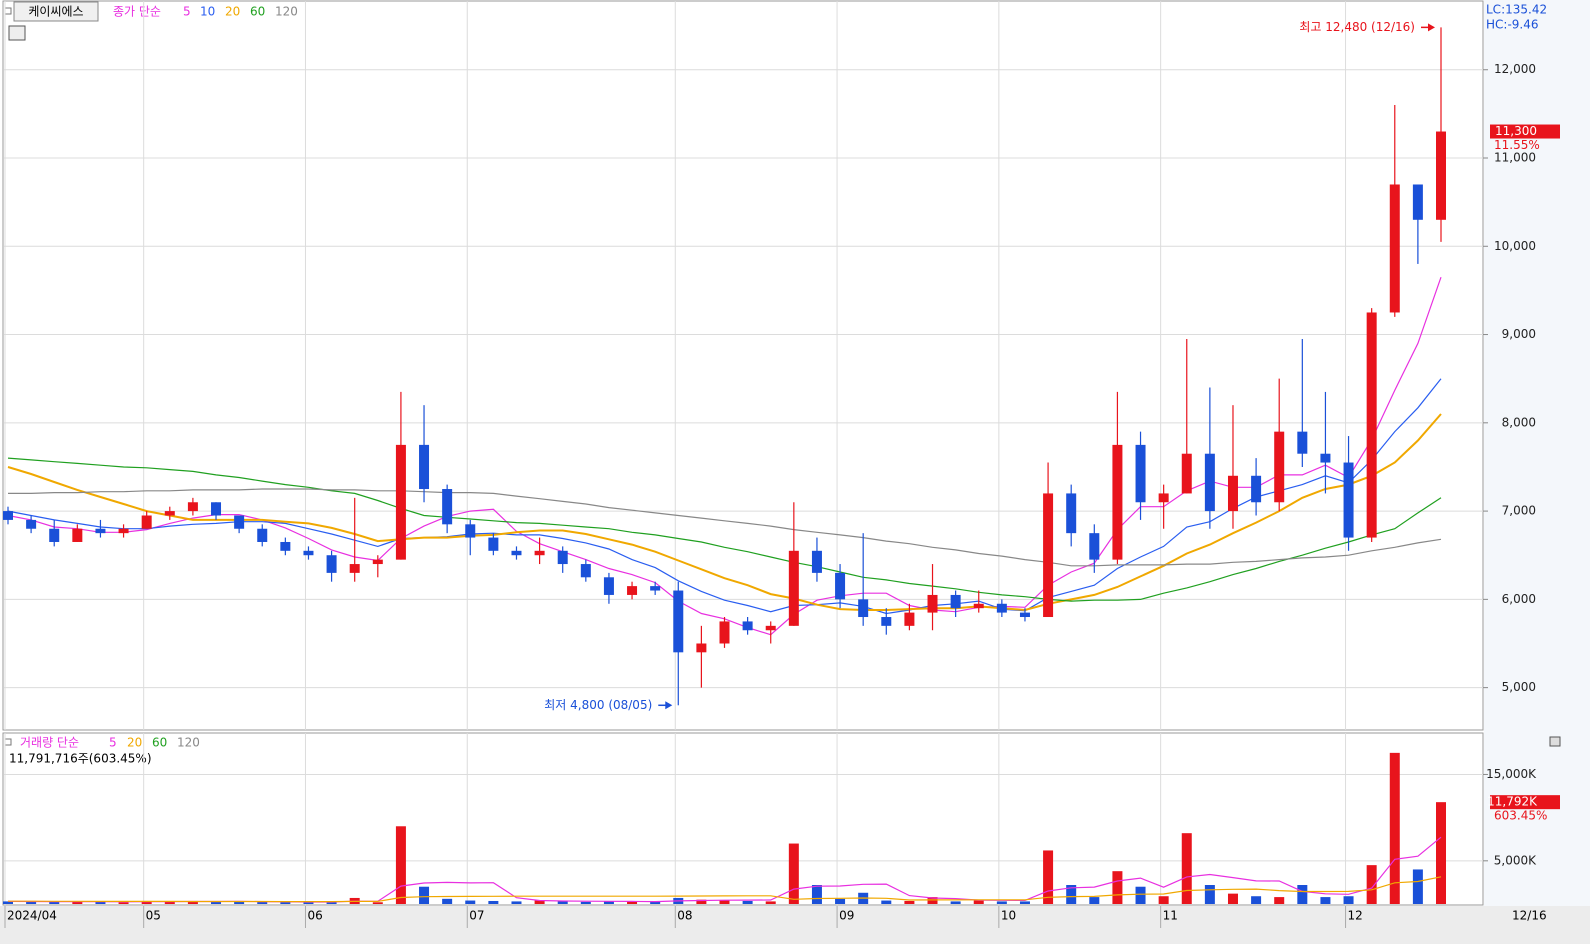 Image resolution: width=1590 pixels, height=944 pixels. I want to click on close-button, so click(1555, 741).